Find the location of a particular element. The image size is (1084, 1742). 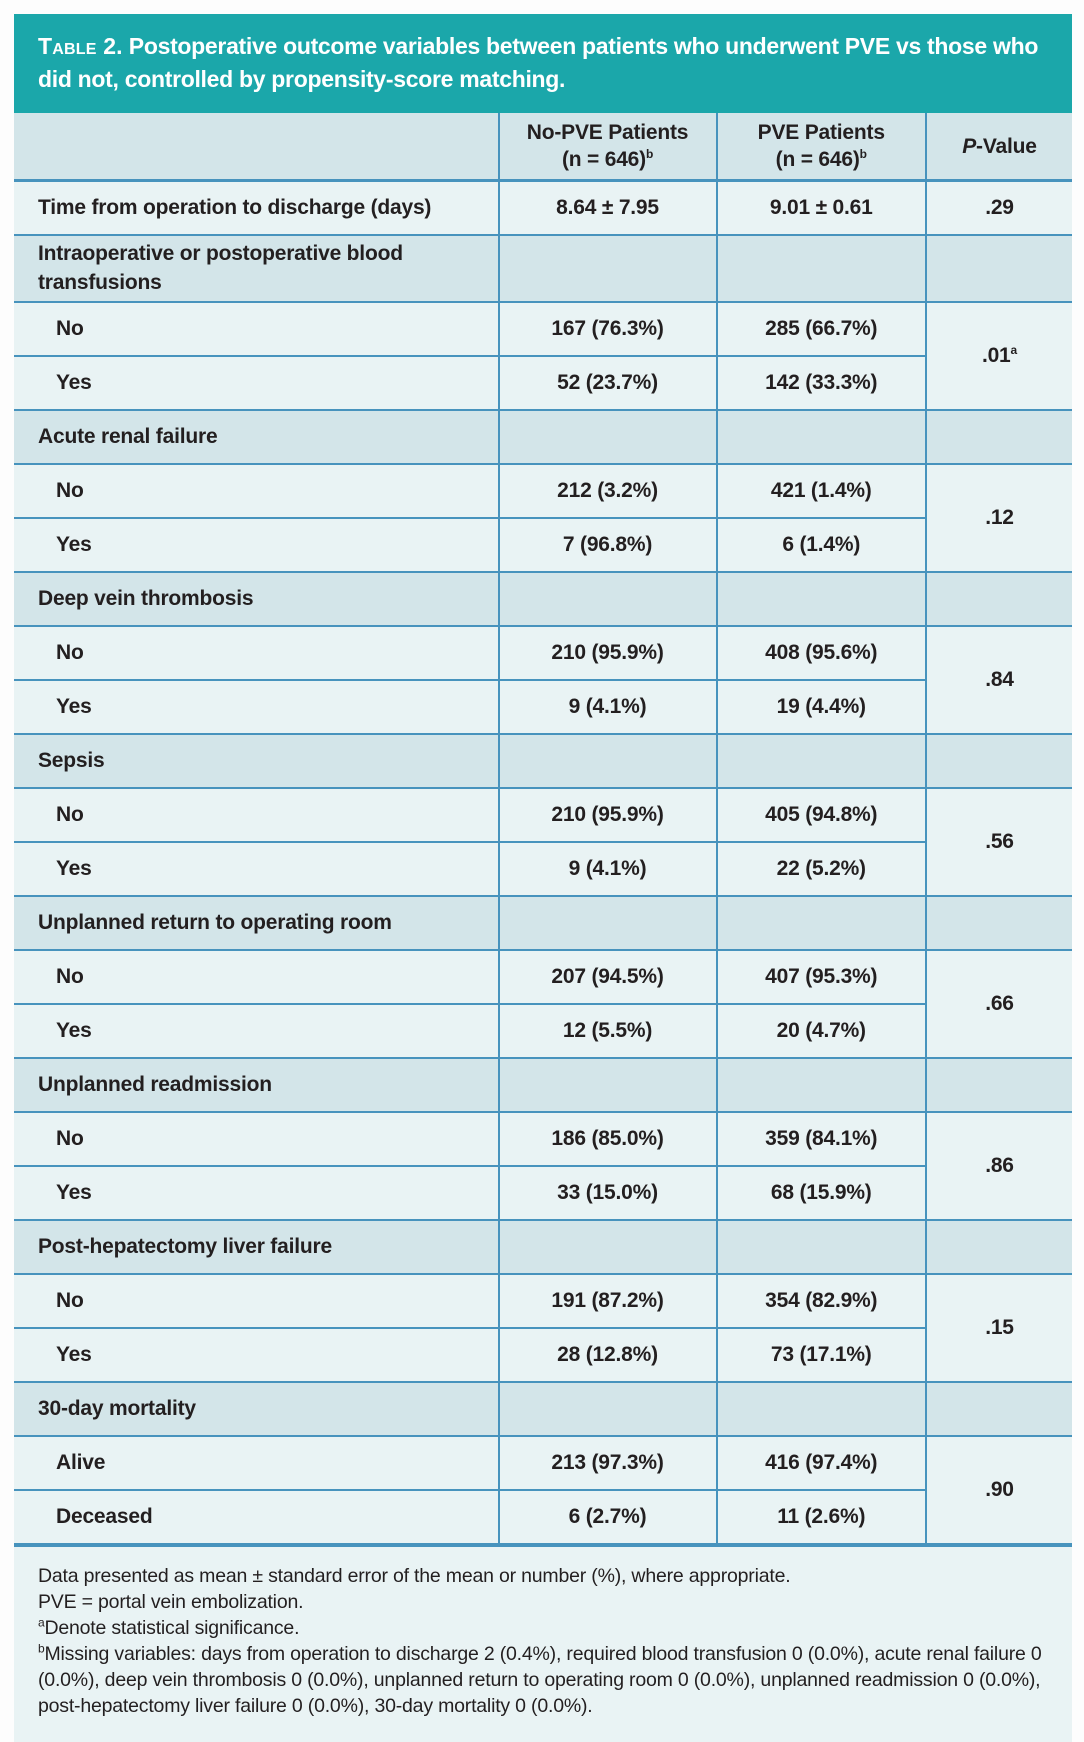

pve-value: 20 (4.7%) is located at coordinates (820, 1031).